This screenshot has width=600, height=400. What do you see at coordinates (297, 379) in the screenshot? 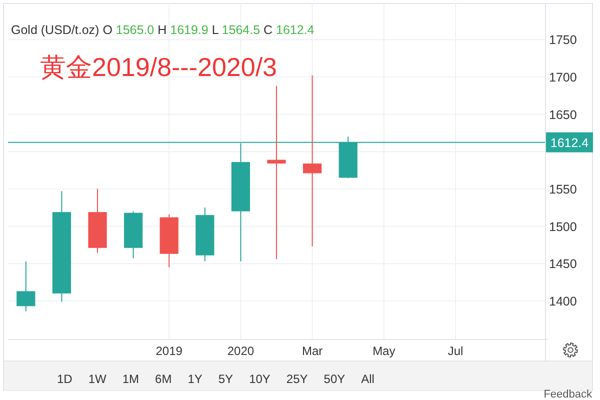
I see `range-label: 25Y` at bounding box center [297, 379].